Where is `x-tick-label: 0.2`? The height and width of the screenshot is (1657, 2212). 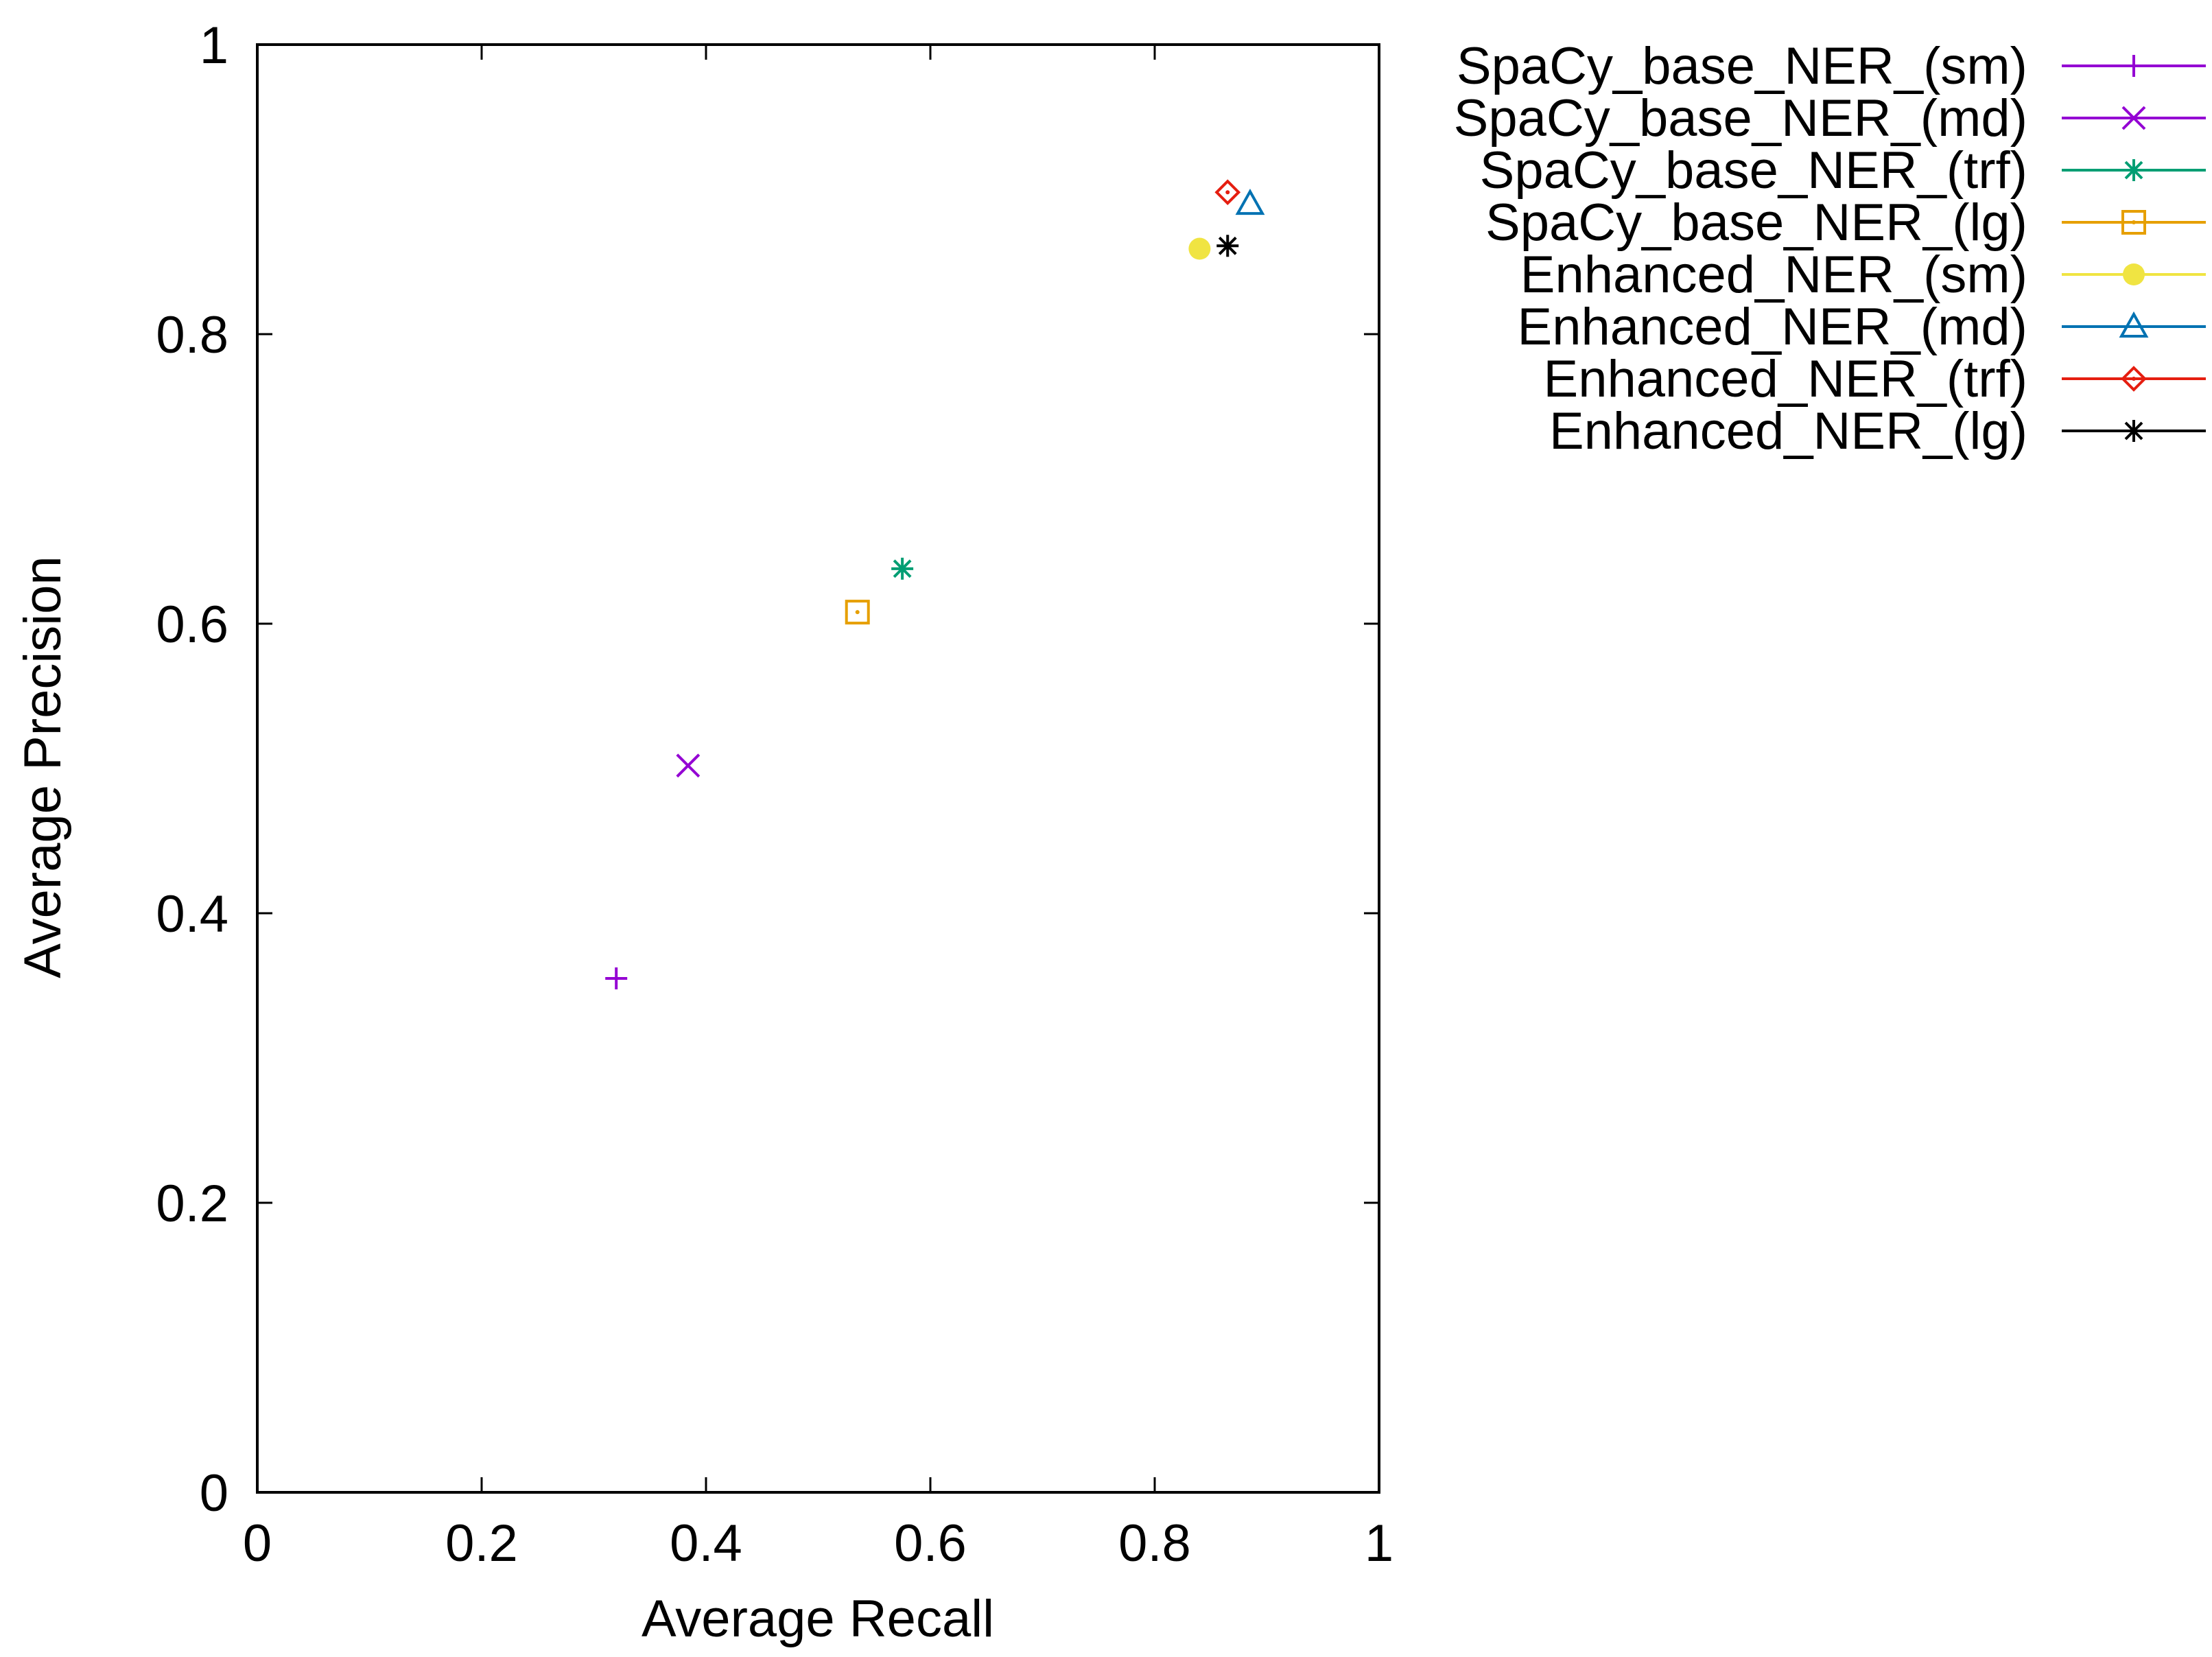
x-tick-label: 0.2 is located at coordinates (481, 1543).